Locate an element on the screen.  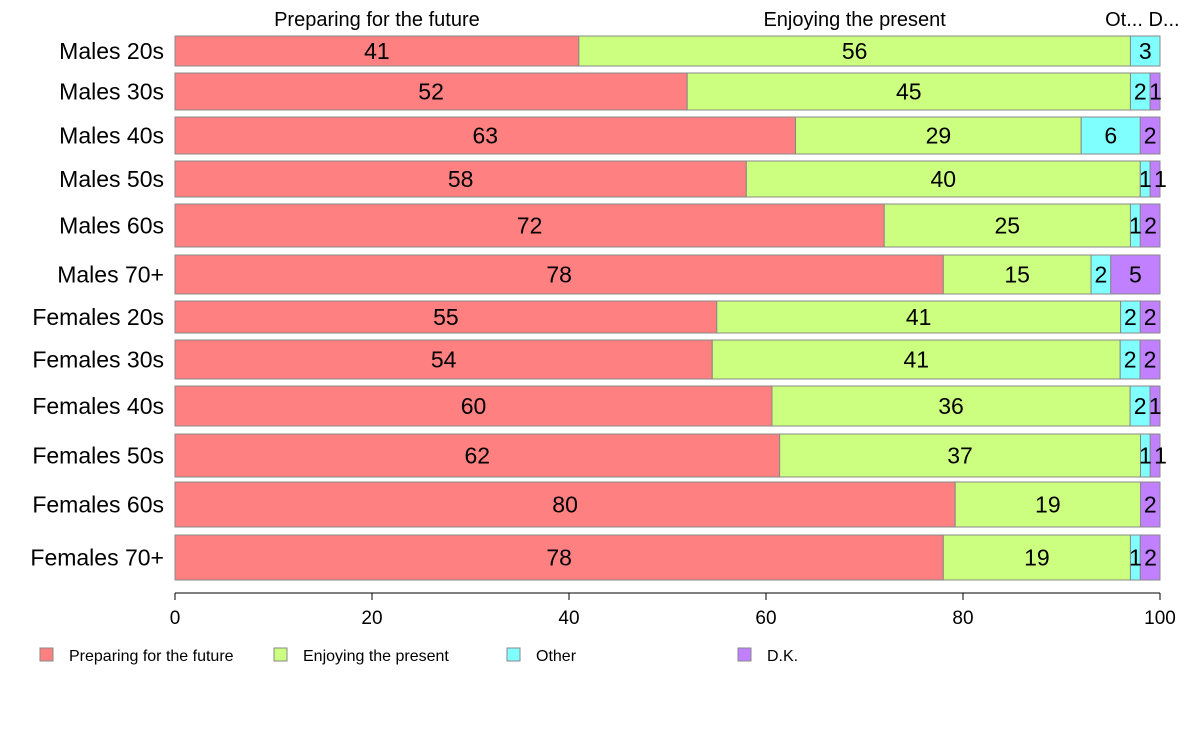
data-label: 40 is located at coordinates (944, 179).